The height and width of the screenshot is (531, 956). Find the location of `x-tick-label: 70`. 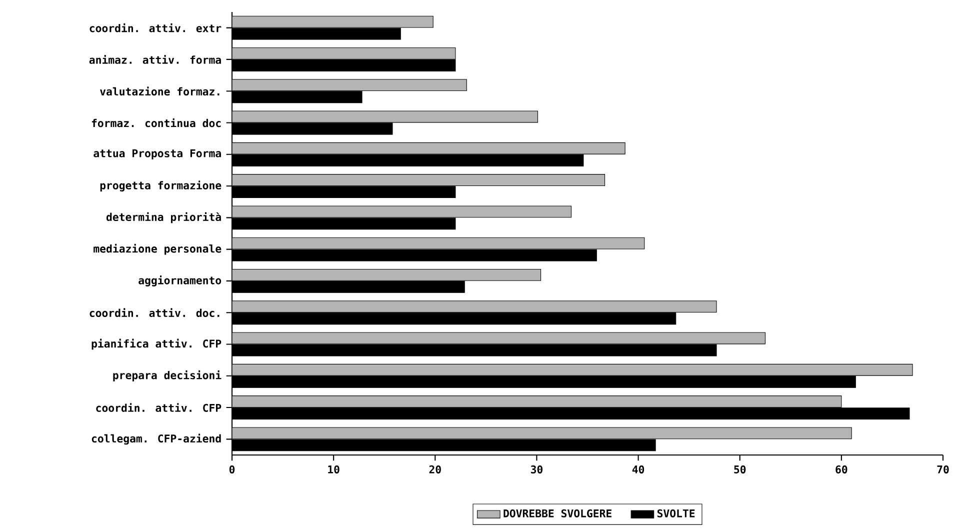

x-tick-label: 70 is located at coordinates (943, 469).